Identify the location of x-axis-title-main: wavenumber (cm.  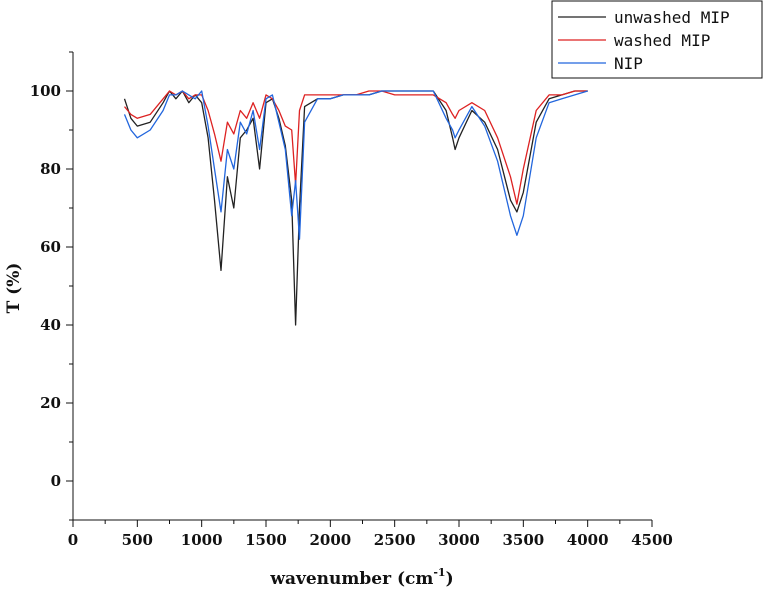
(351, 579).